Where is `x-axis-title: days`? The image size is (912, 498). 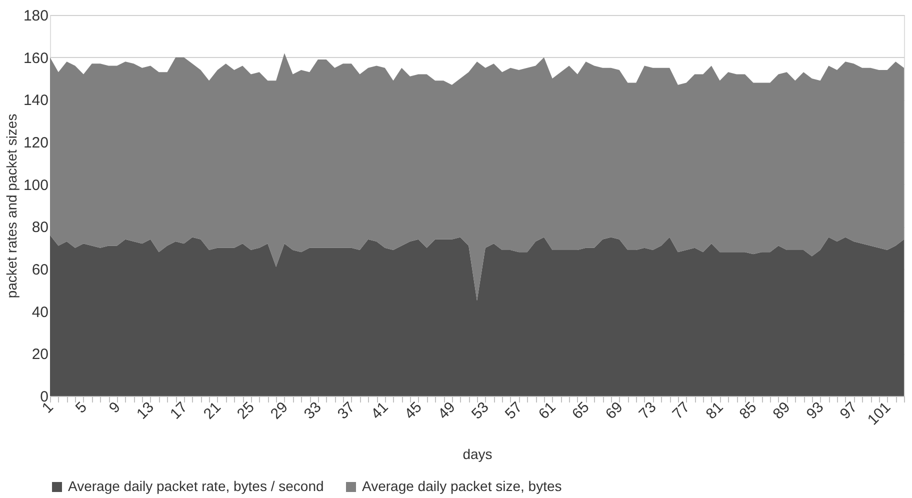 x-axis-title: days is located at coordinates (477, 454).